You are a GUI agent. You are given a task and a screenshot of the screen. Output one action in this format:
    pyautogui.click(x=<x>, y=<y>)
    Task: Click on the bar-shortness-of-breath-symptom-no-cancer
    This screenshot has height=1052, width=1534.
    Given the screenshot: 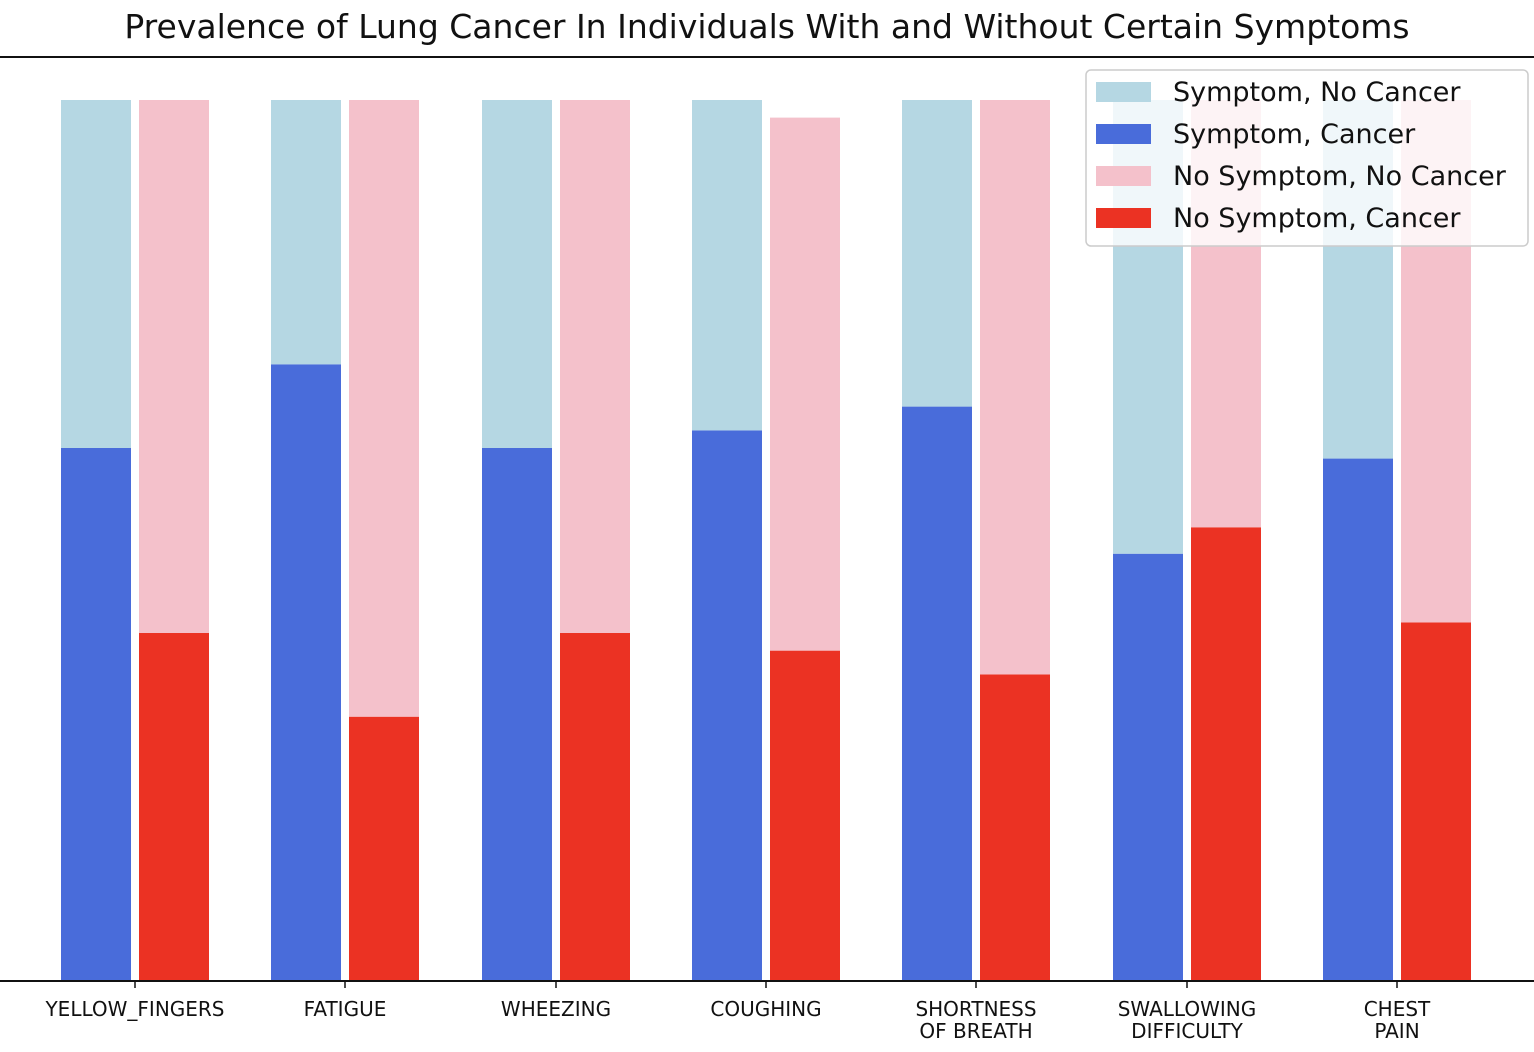 What is the action you would take?
    pyautogui.click(x=937, y=253)
    